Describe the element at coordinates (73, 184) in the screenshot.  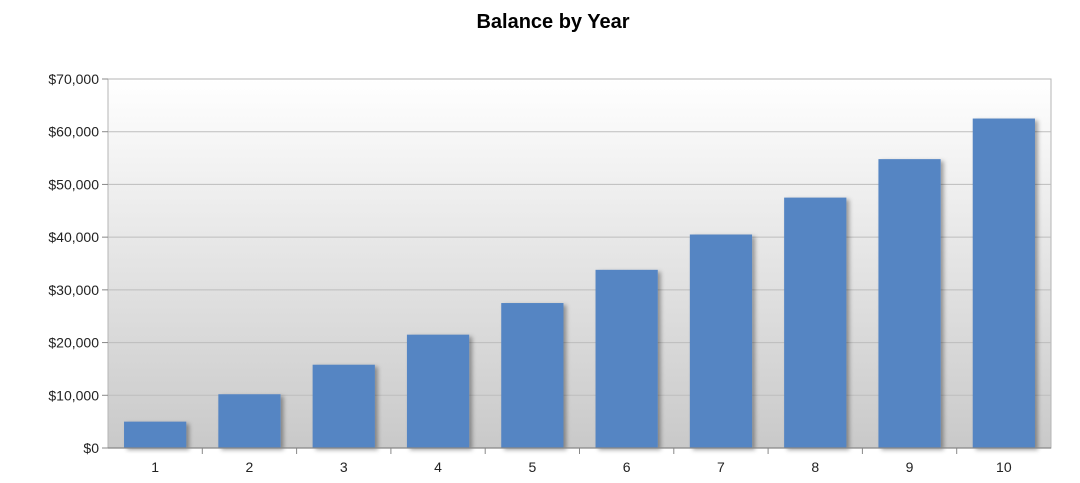
I see `y-tick-label: $50,000` at that location.